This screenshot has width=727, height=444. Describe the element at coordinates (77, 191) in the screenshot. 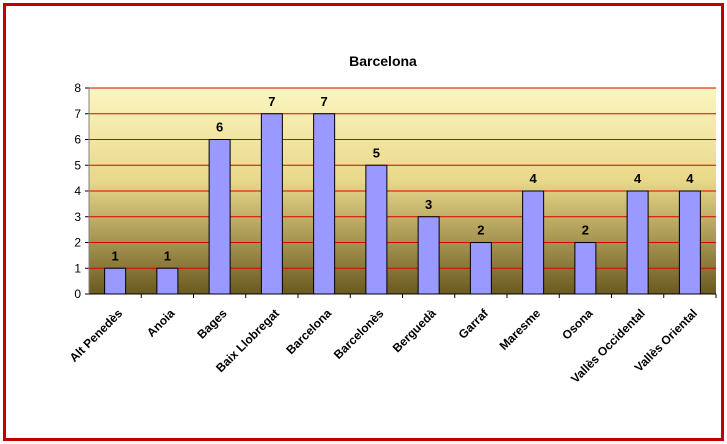

I see `y-tick-label: 4` at that location.